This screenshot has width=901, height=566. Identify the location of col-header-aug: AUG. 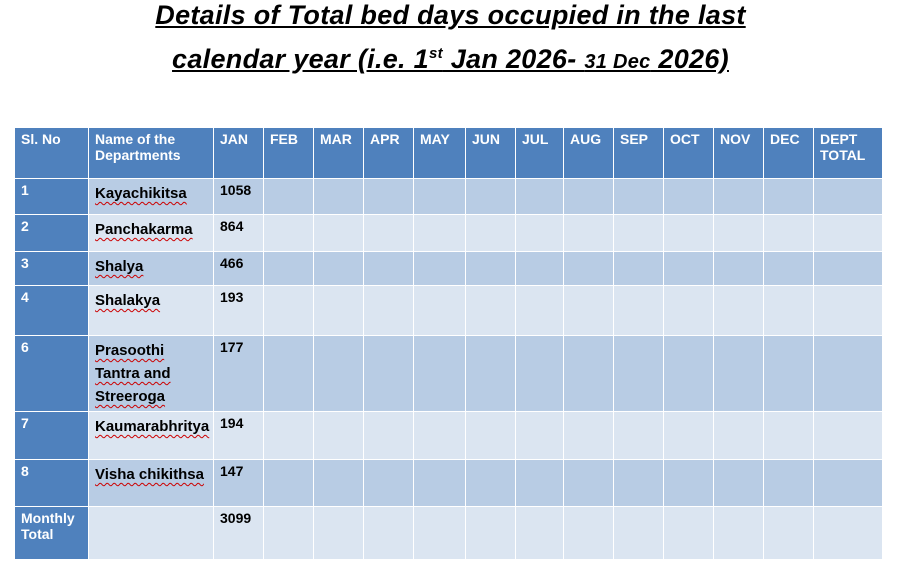
(588, 153).